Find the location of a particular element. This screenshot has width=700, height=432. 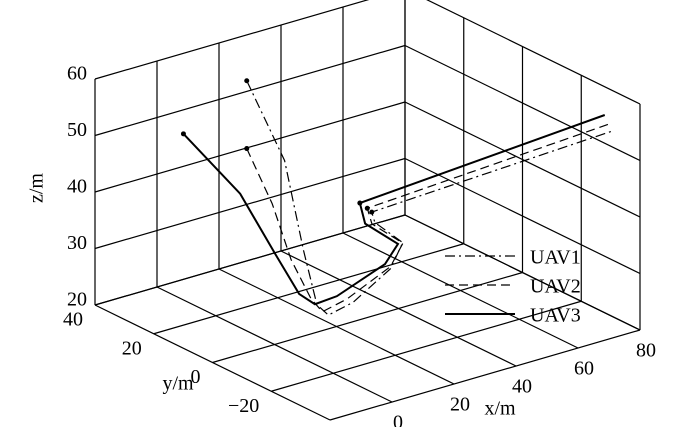

y-tick-label: 0 is located at coordinates (196, 377).